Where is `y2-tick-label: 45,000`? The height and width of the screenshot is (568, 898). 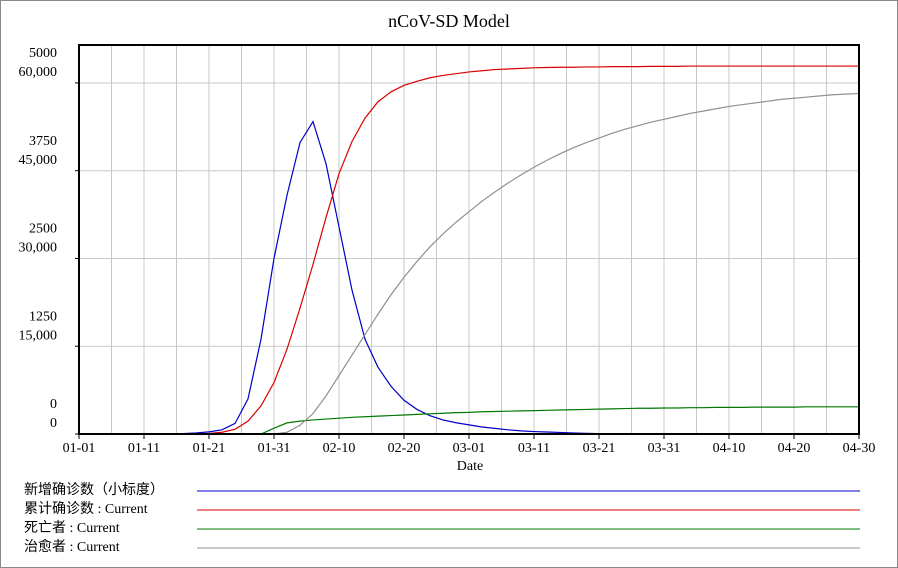
y2-tick-label: 45,000 is located at coordinates (38, 160).